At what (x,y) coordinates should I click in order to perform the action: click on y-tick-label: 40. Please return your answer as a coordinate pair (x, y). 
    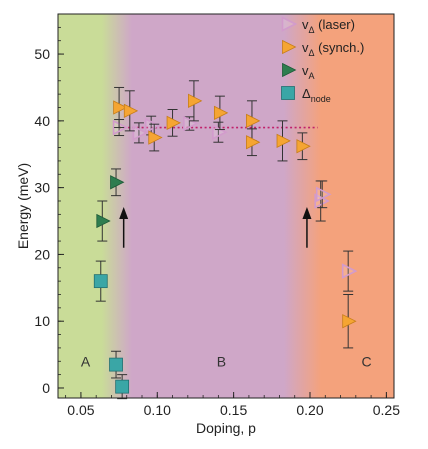
    Looking at the image, I should click on (42, 121).